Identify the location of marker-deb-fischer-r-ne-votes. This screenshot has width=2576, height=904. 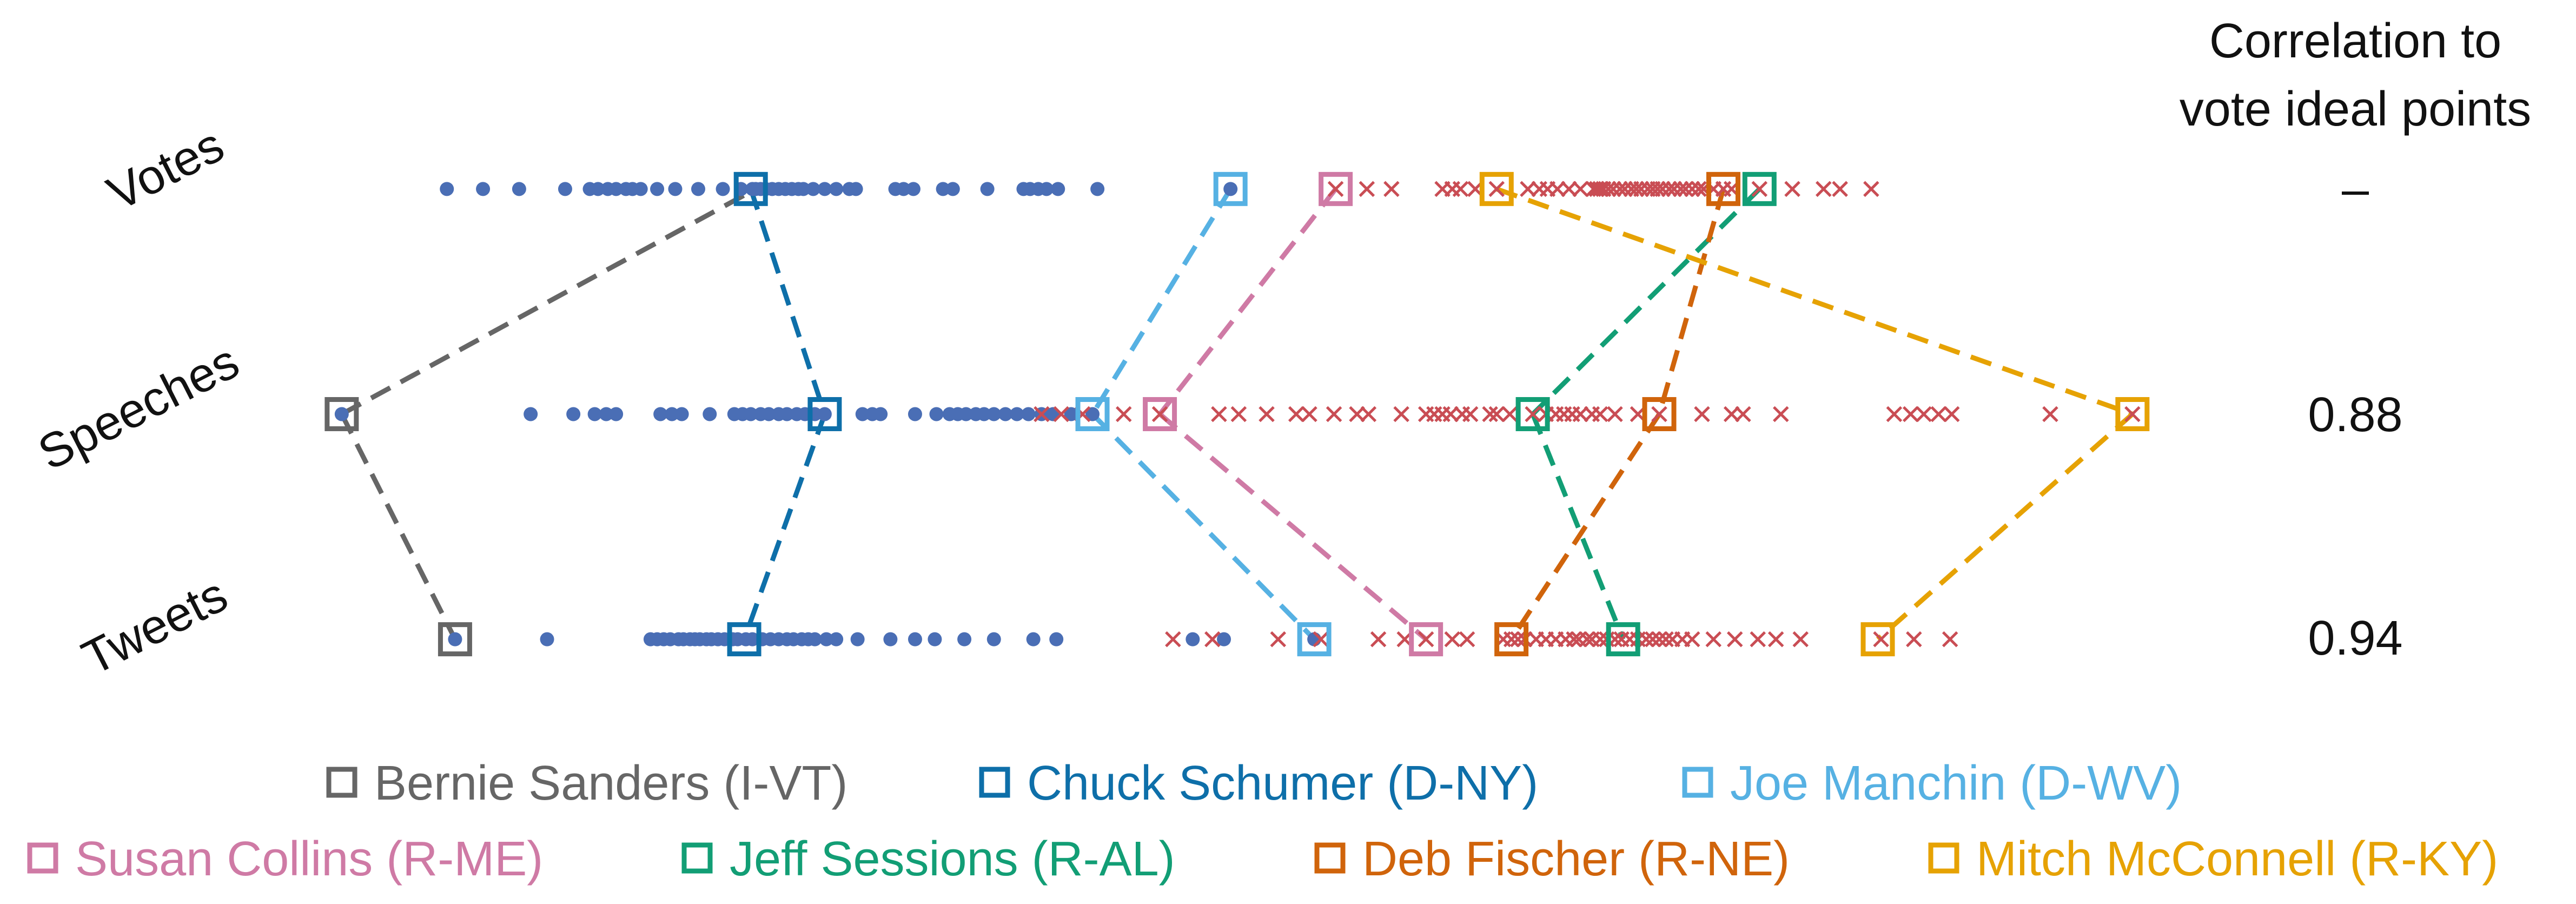
(1723, 189).